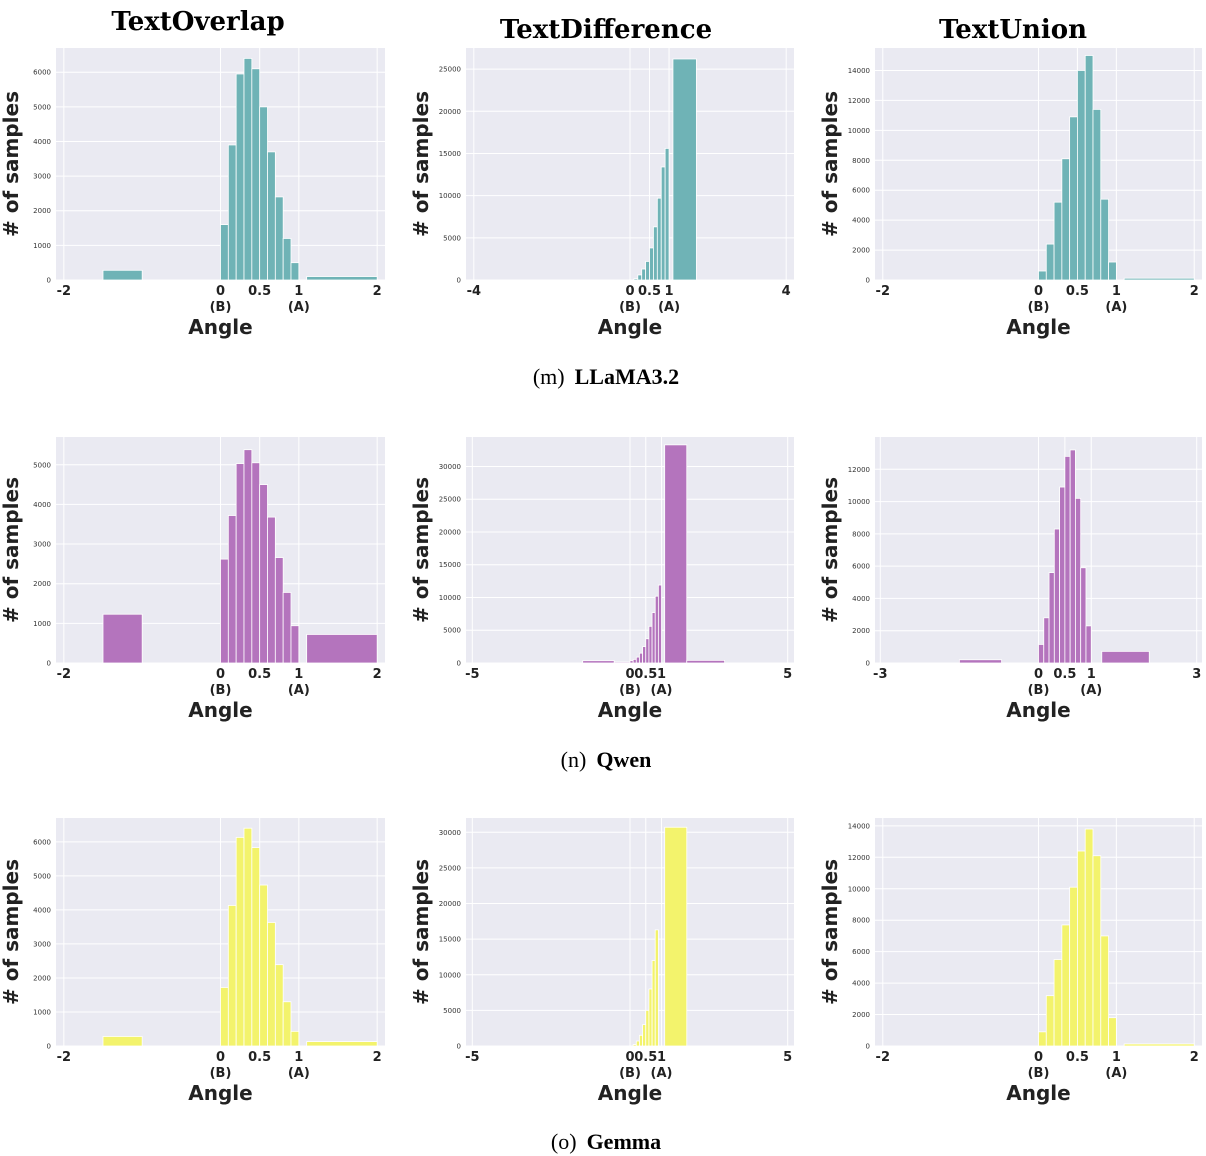 Image resolution: width=1206 pixels, height=1156 pixels. What do you see at coordinates (786, 291) in the screenshot?
I see `x-tick-label: 4` at bounding box center [786, 291].